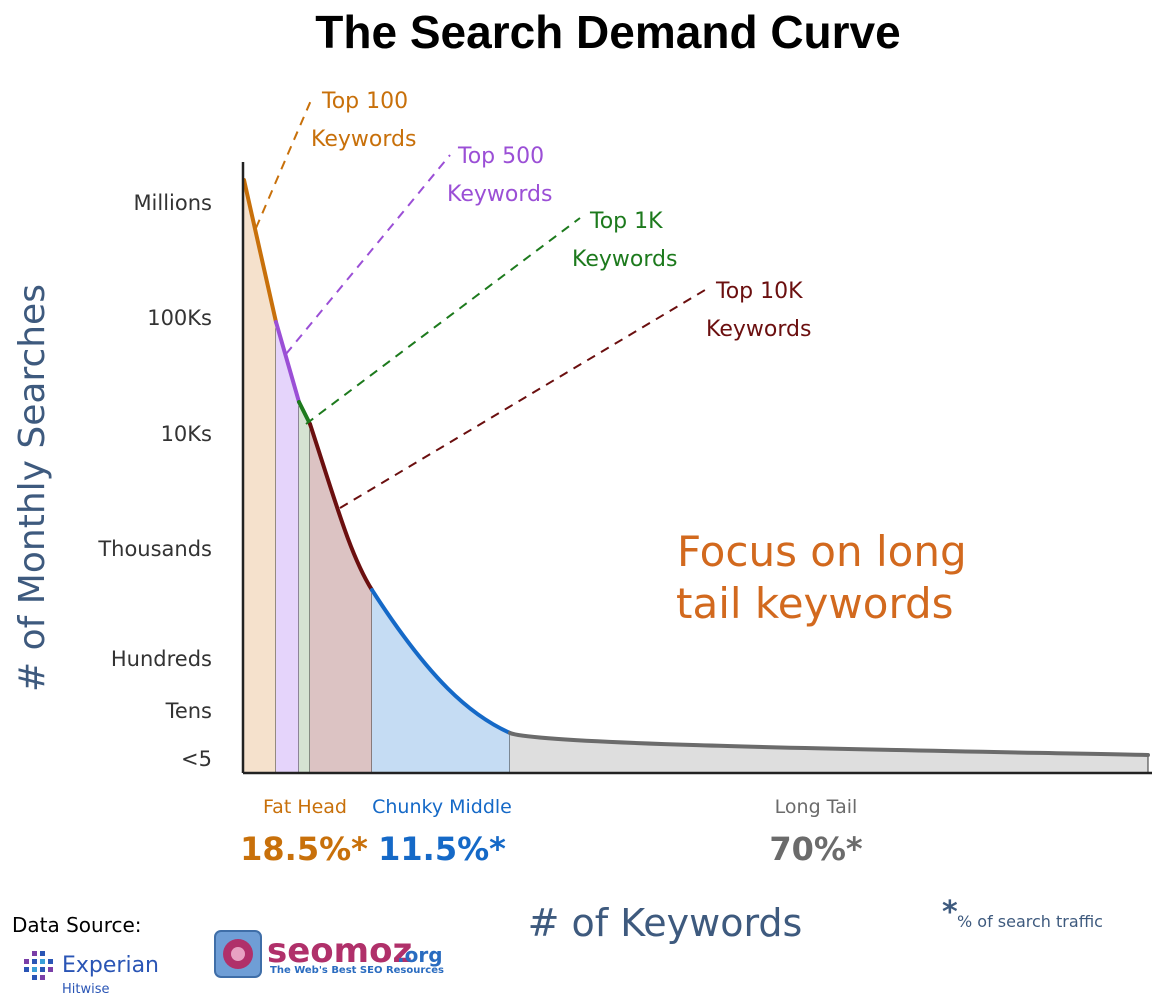 This screenshot has height=1005, width=1160. I want to click on y-tick-labels: Millions 100Ks 10Ks Thousands Hundreds Tens <5, so click(154, 481).